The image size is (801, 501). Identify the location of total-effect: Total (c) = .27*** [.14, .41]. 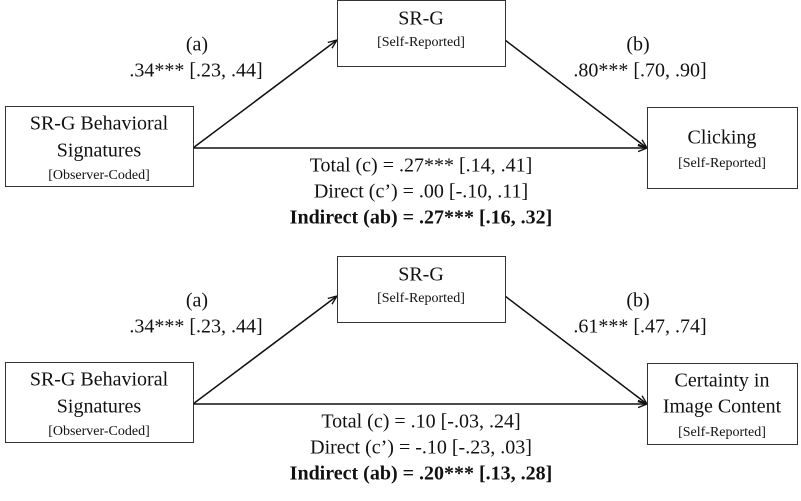
(421, 166).